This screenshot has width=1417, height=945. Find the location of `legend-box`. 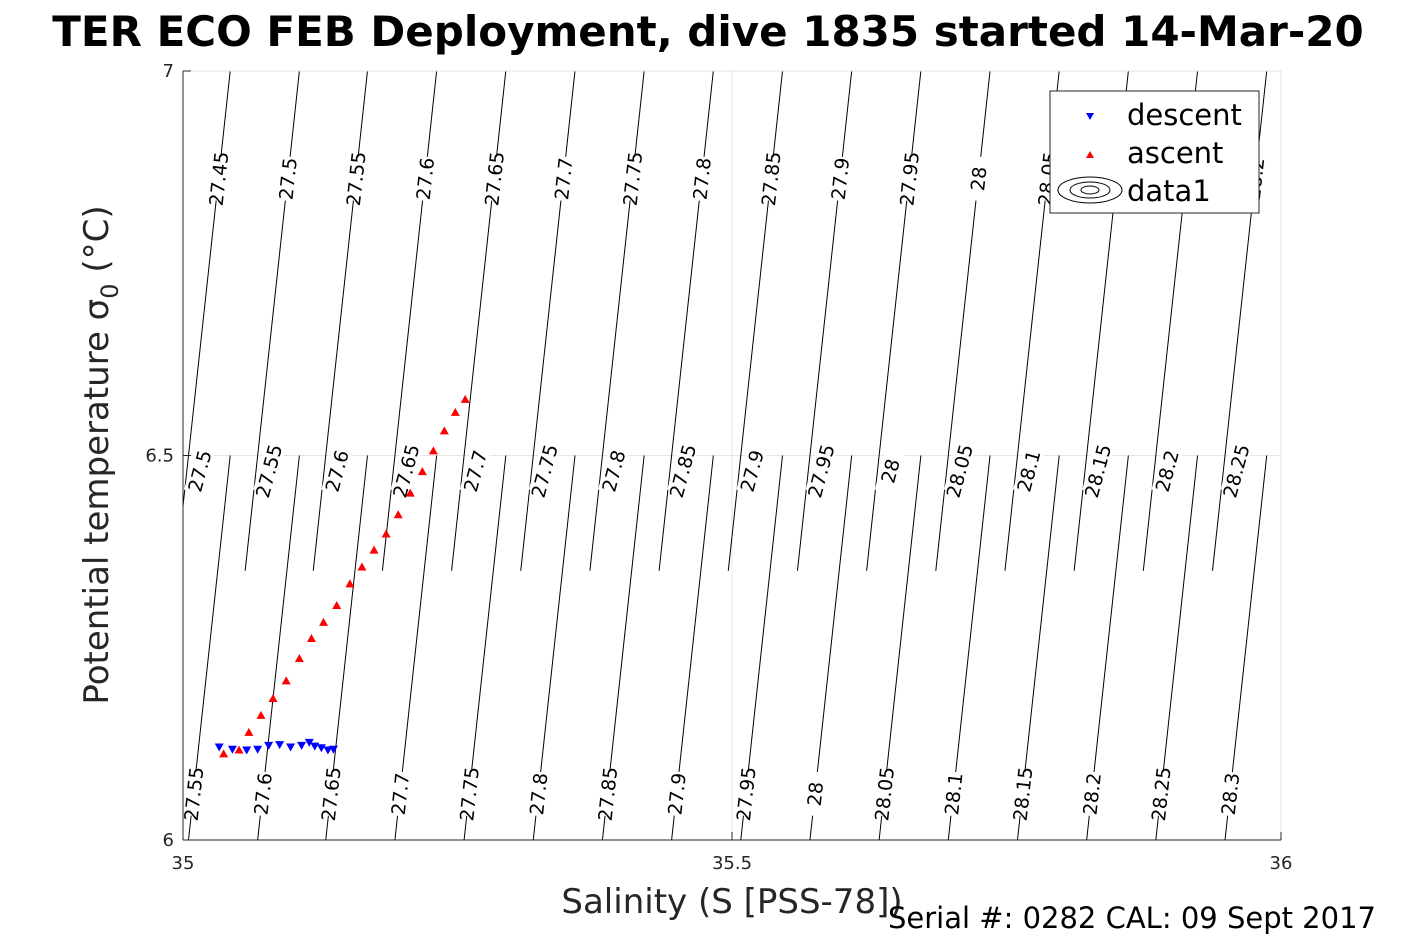

legend-box is located at coordinates (1154, 152).